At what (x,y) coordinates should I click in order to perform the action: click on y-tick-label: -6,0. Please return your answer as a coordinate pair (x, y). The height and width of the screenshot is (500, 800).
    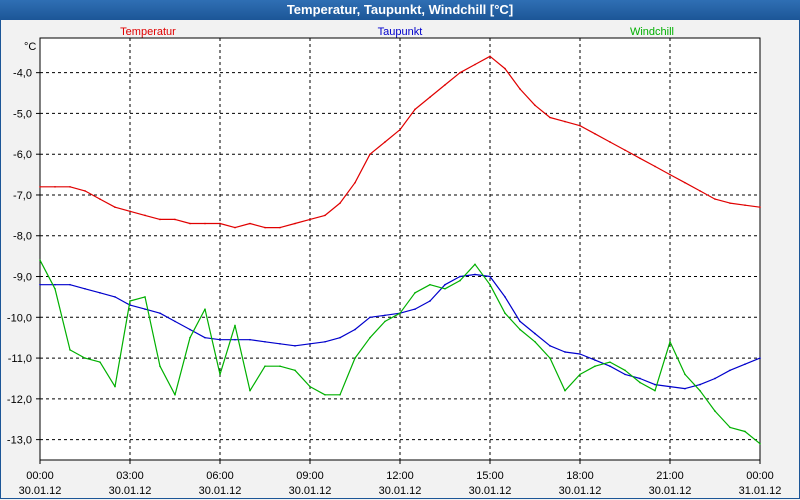
    Looking at the image, I should click on (22, 155).